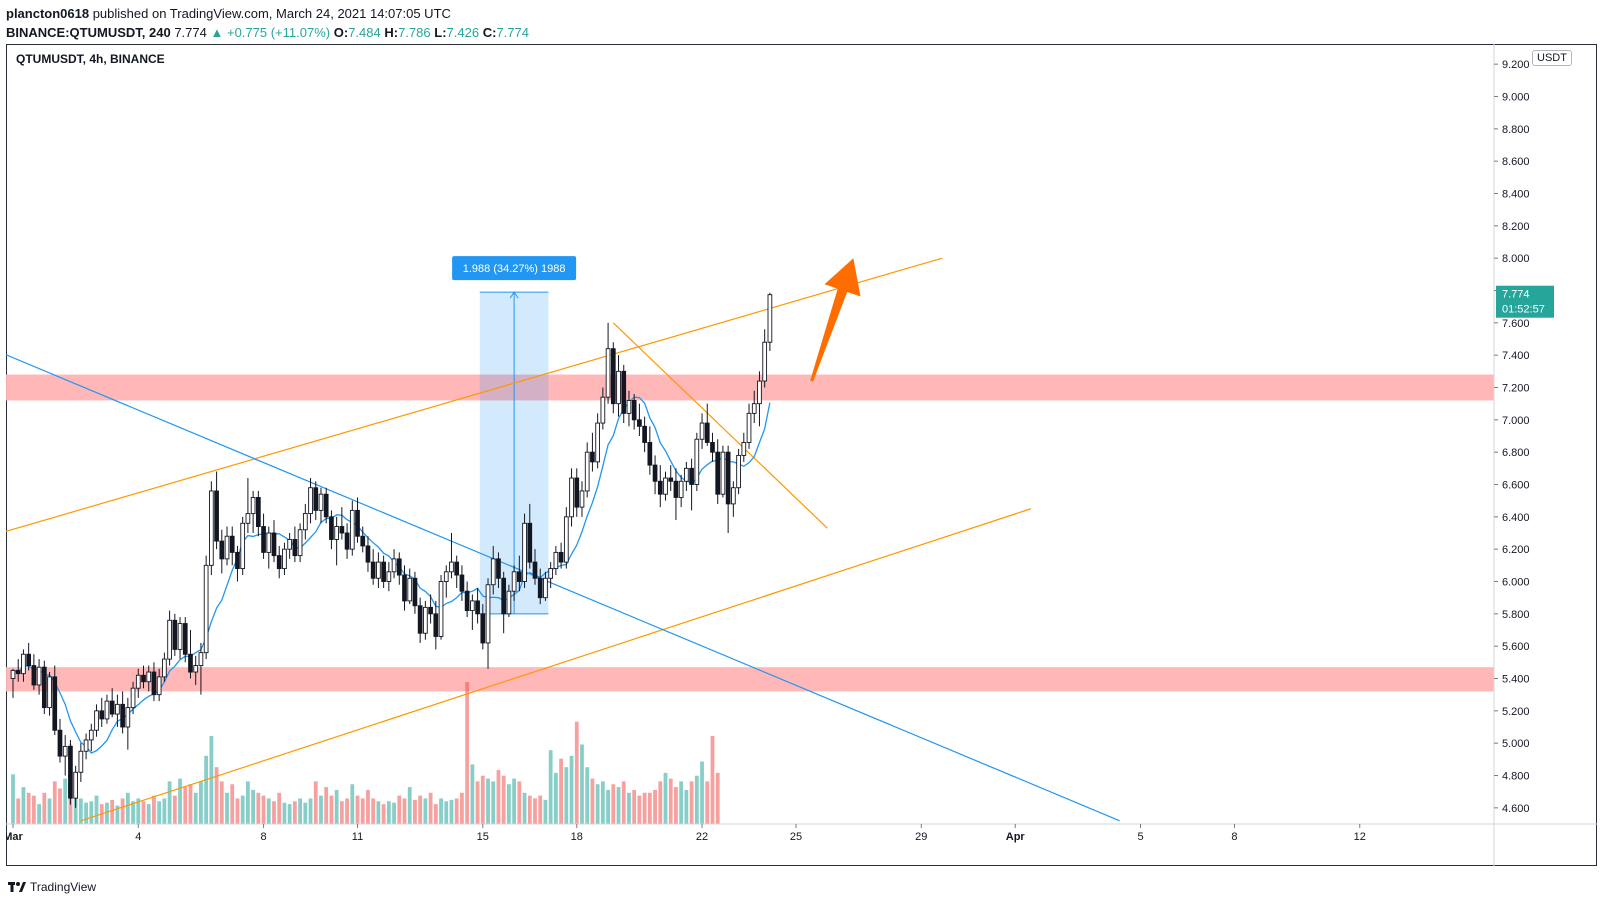 The height and width of the screenshot is (904, 1604). What do you see at coordinates (414, 32) in the screenshot?
I see `high-value: 7.786` at bounding box center [414, 32].